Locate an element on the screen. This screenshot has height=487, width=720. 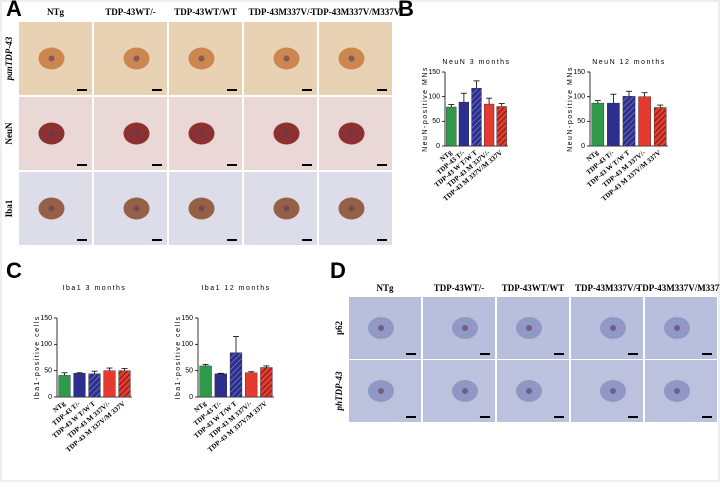
row-label: p62 is located at coordinates (339, 328).